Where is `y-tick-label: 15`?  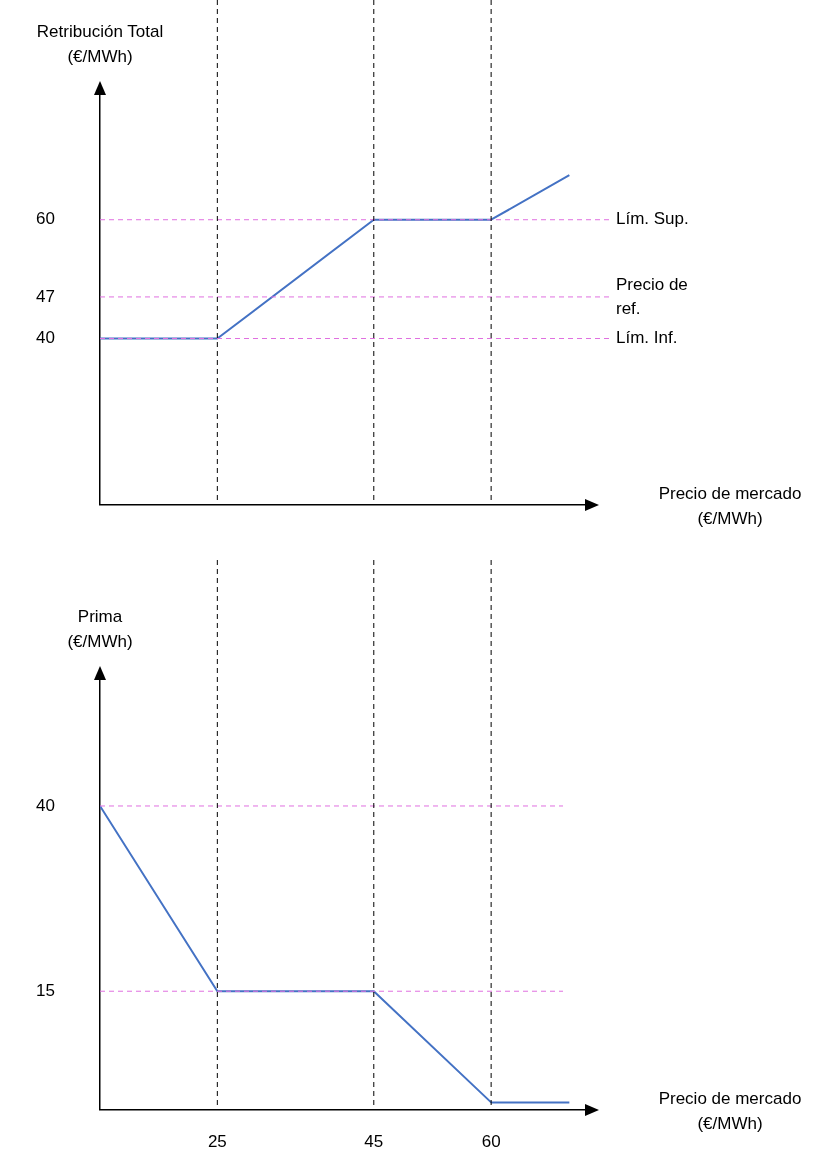
y-tick-label: 15 is located at coordinates (45, 990).